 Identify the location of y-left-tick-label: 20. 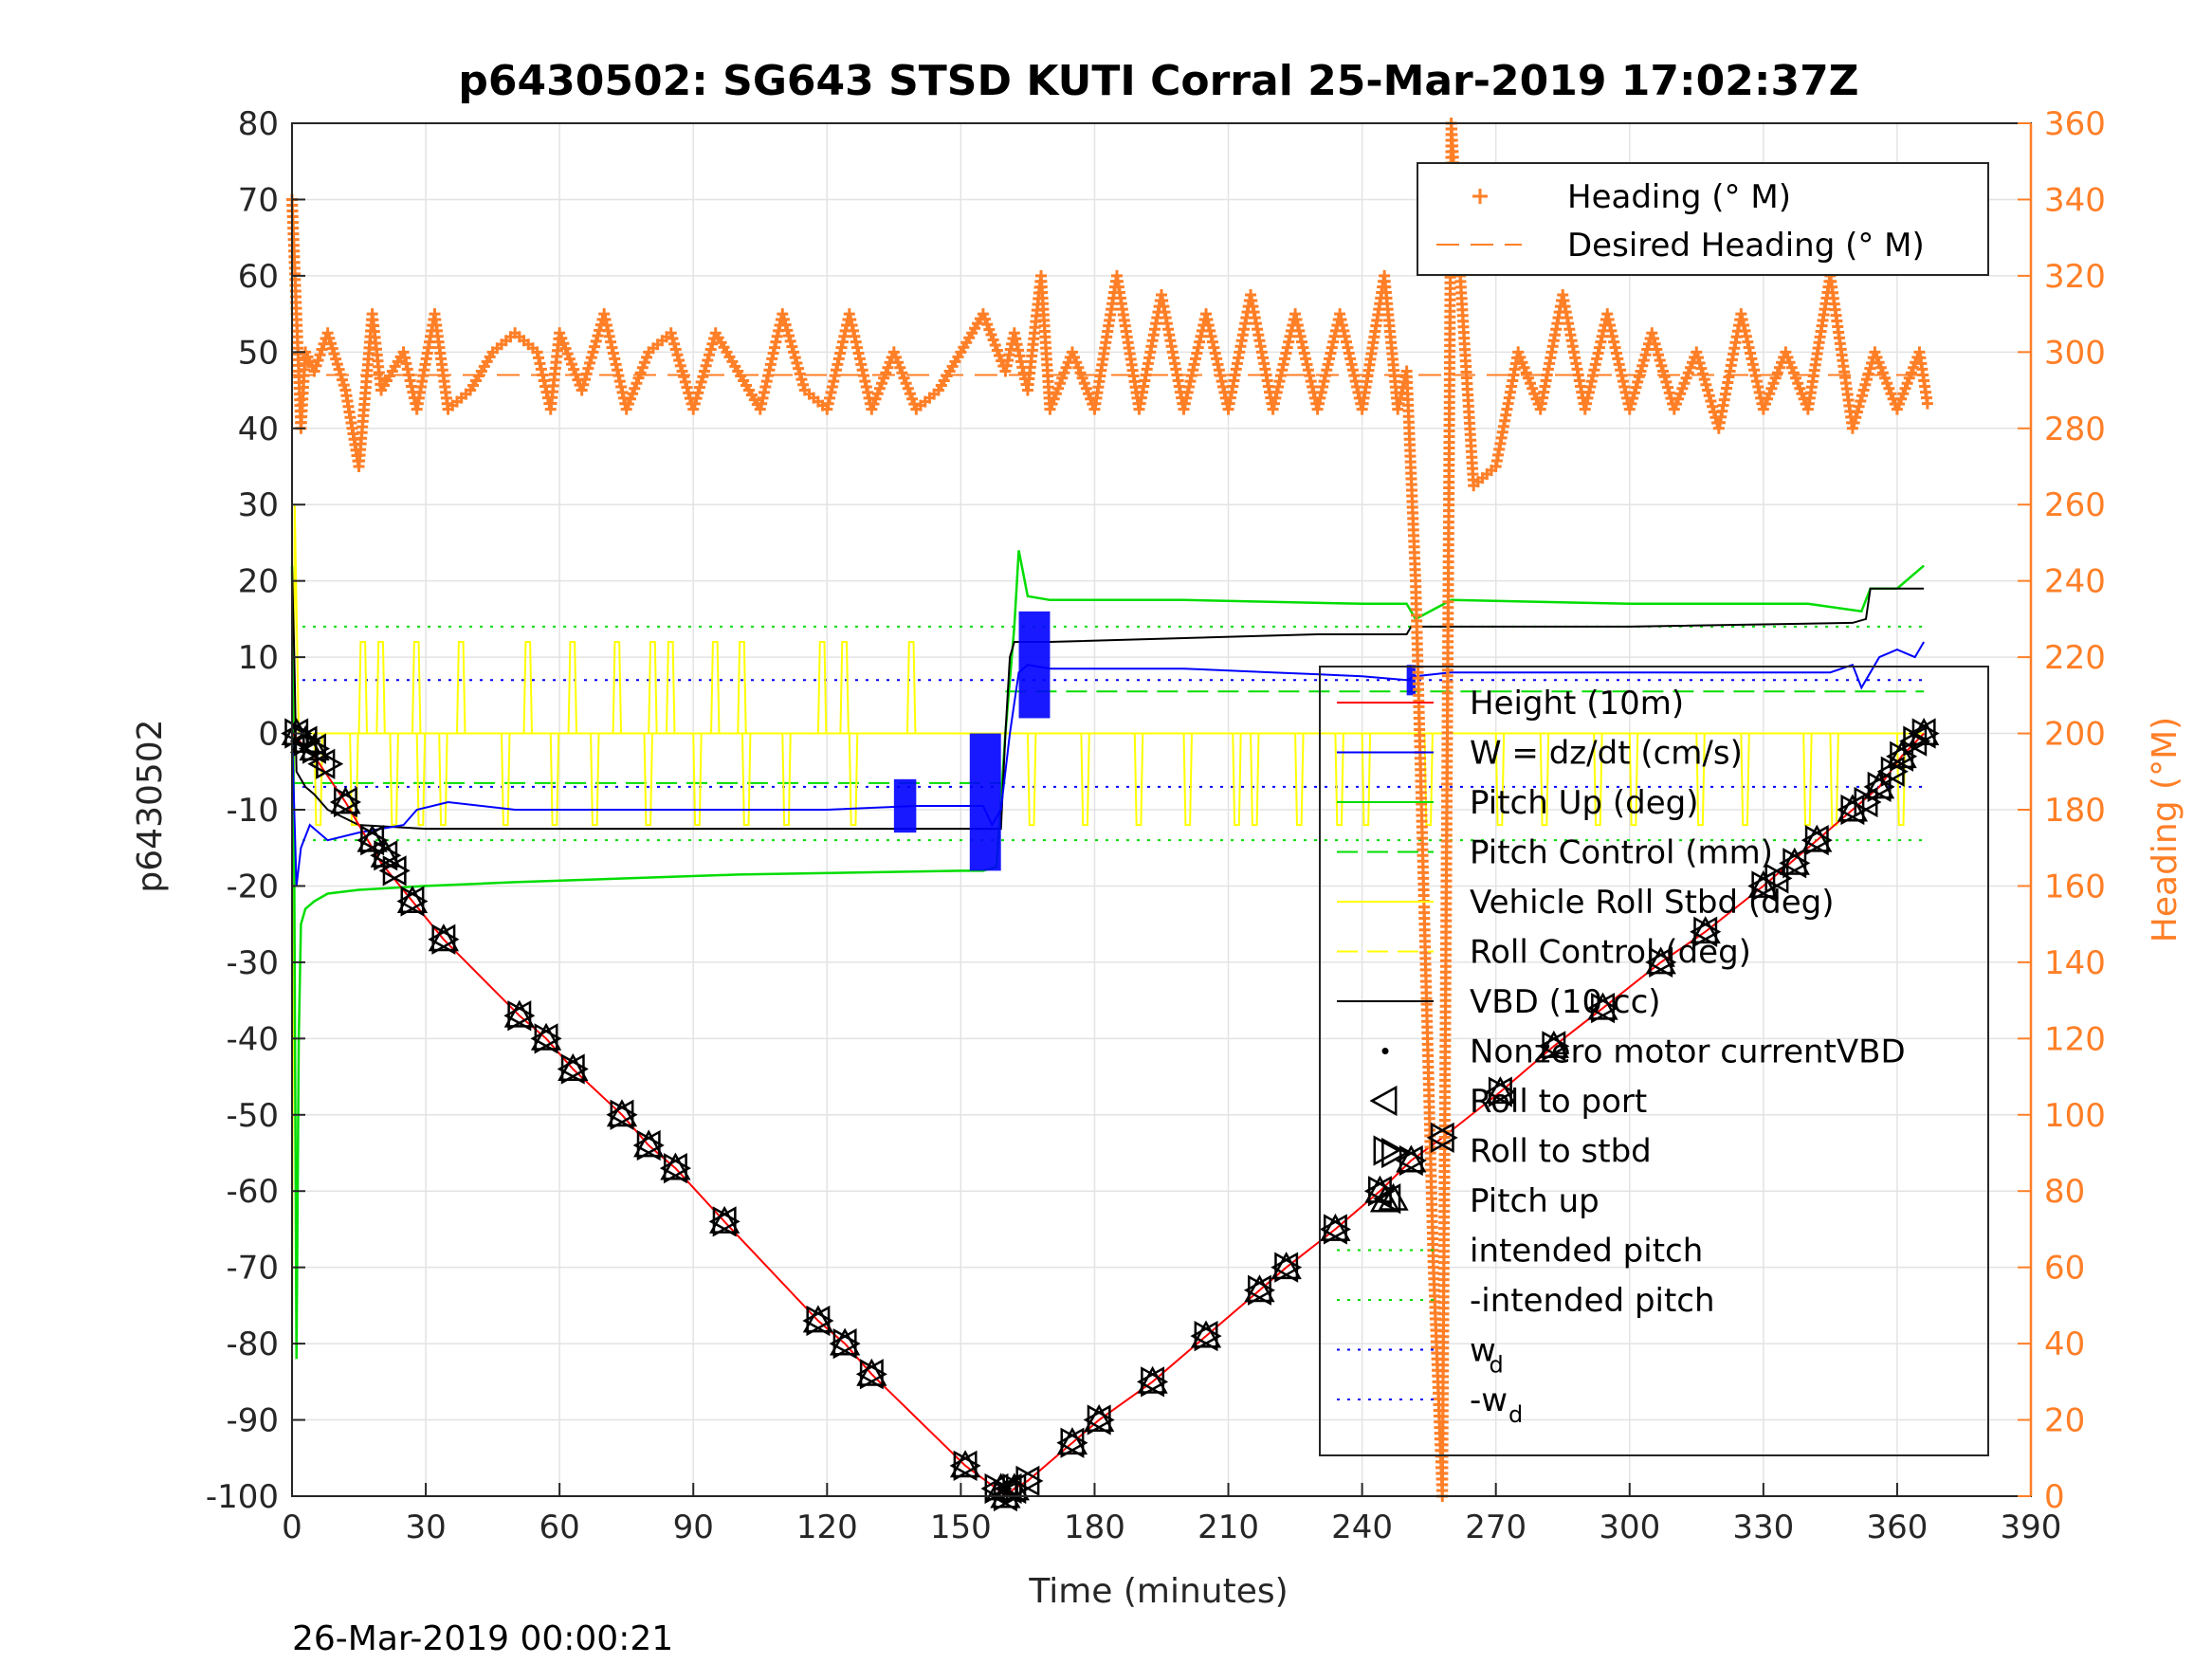
(258, 582).